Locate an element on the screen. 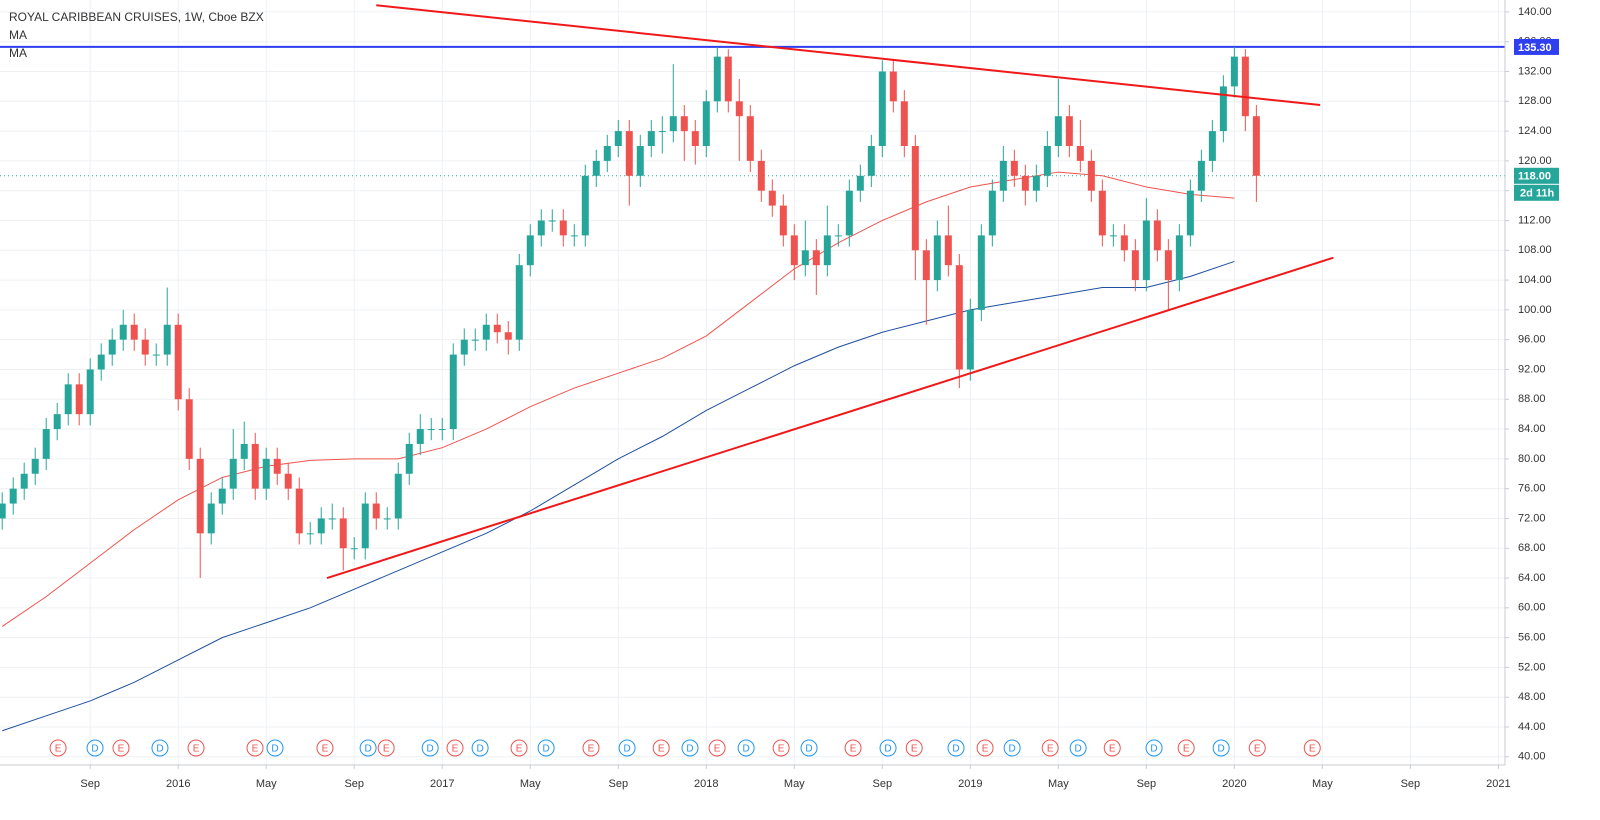 Image resolution: width=1600 pixels, height=820 pixels. y-tick-label: 128.00 is located at coordinates (1535, 101).